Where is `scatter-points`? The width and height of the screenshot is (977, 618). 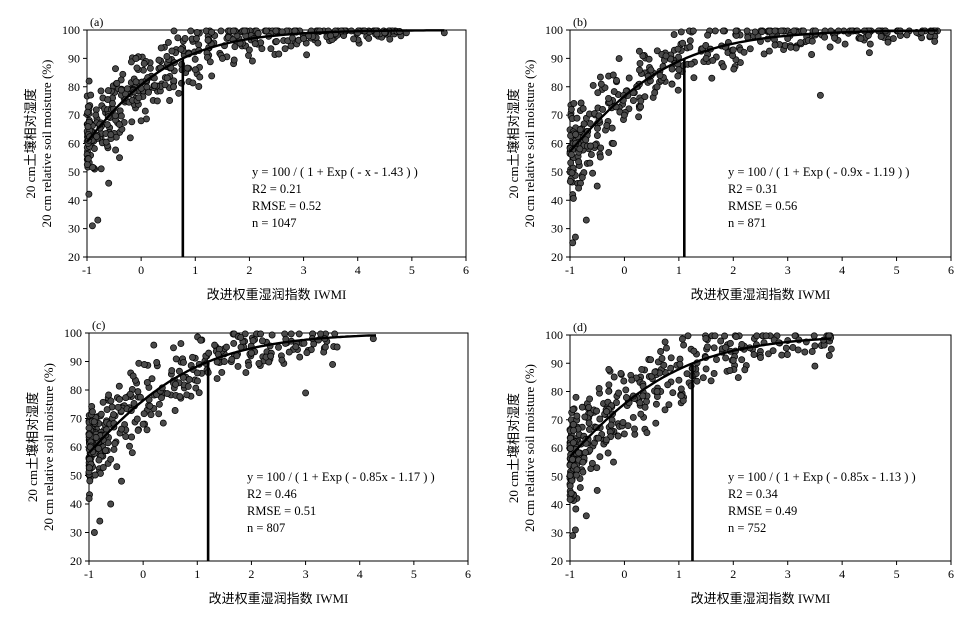
scatter-points is located at coordinates (753, 137).